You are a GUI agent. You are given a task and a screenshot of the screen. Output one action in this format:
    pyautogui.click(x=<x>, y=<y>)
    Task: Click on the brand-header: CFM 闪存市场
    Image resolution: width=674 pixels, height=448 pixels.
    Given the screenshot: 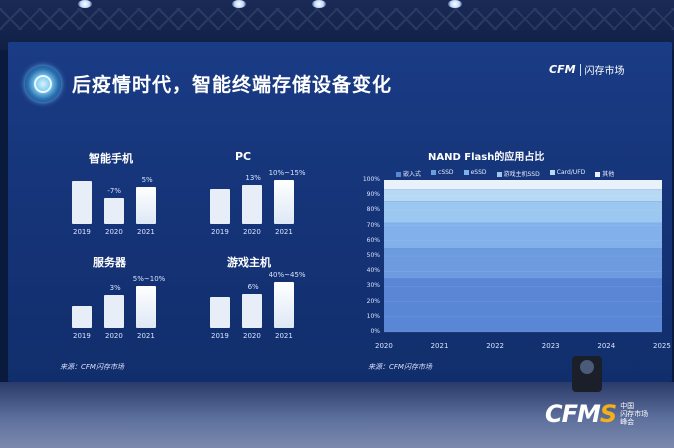 What is the action you would take?
    pyautogui.click(x=587, y=69)
    